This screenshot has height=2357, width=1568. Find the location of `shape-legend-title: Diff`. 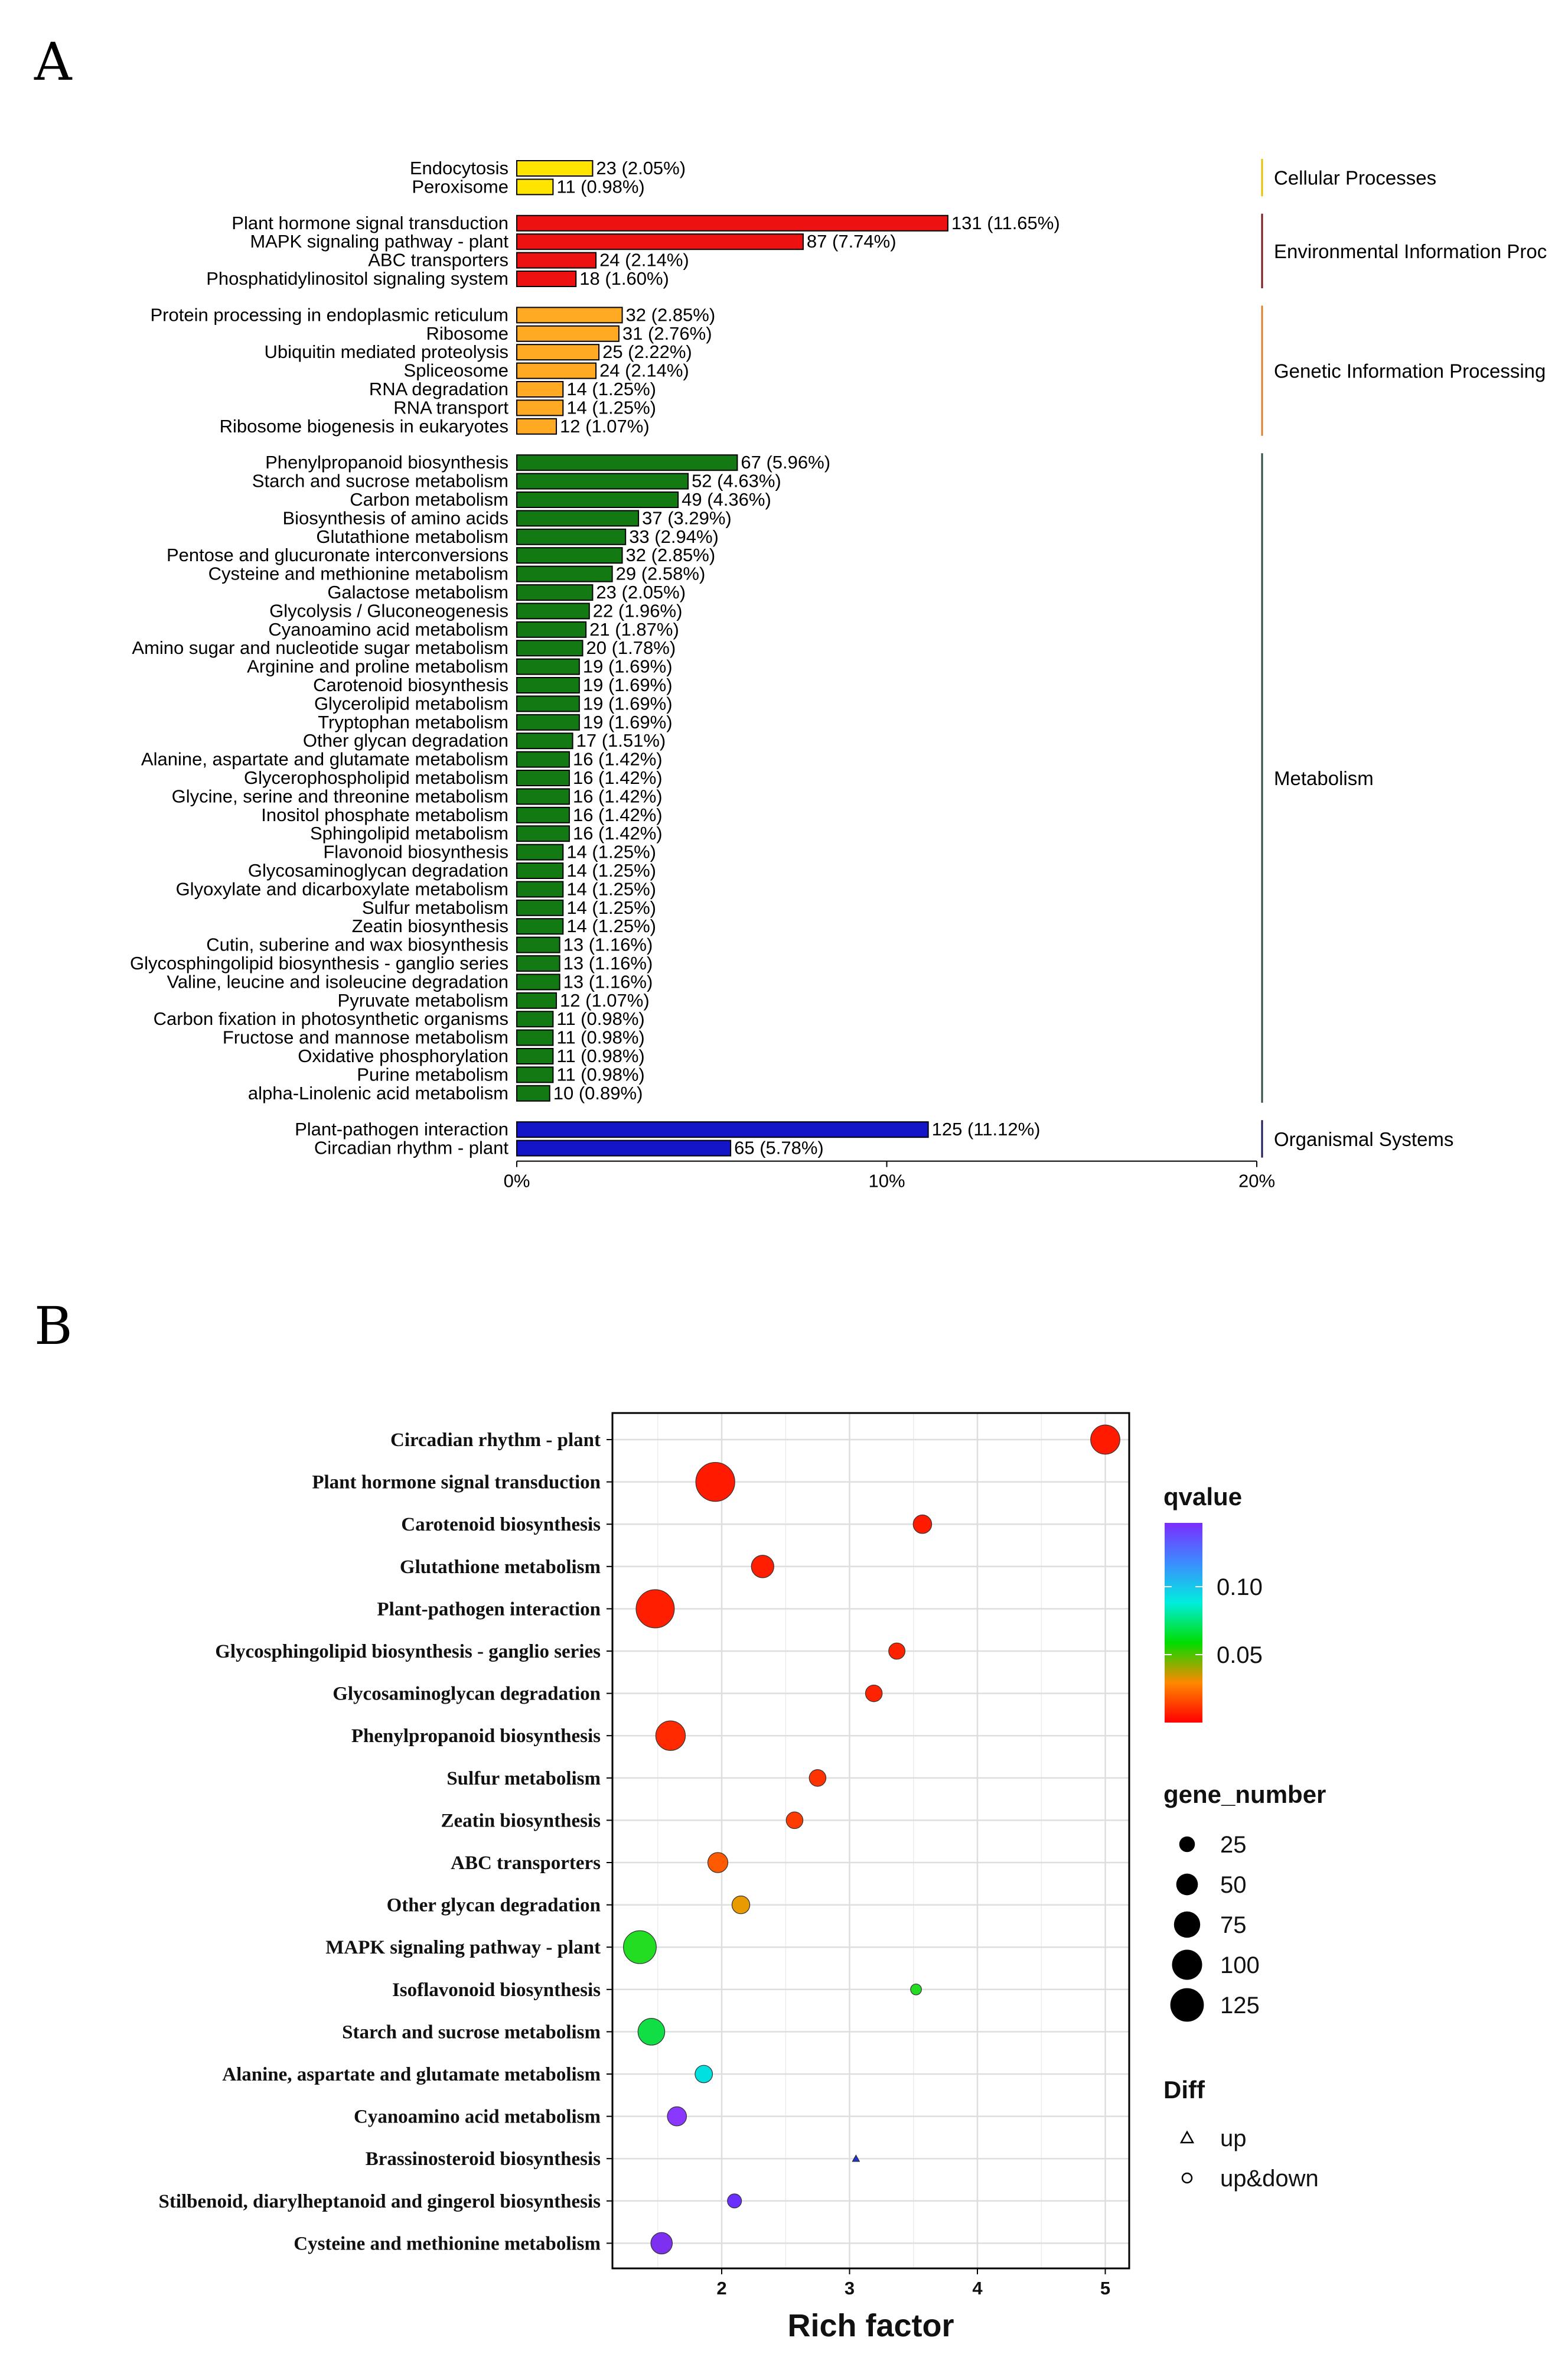

shape-legend-title: Diff is located at coordinates (1184, 2090).